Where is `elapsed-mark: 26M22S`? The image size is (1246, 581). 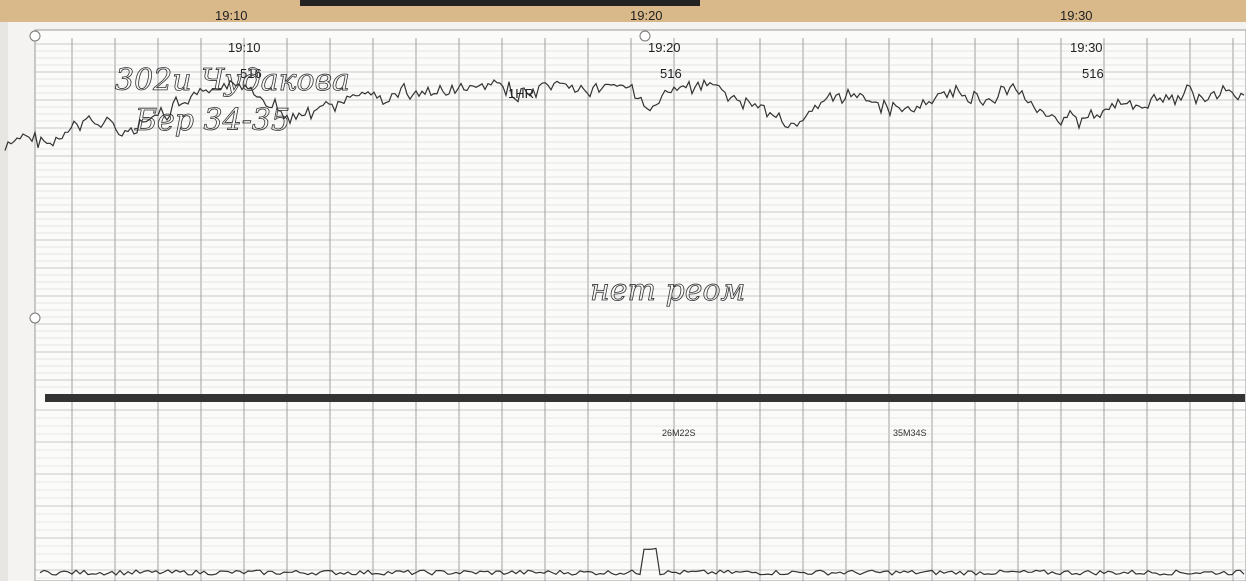
elapsed-mark: 26M22S is located at coordinates (679, 433).